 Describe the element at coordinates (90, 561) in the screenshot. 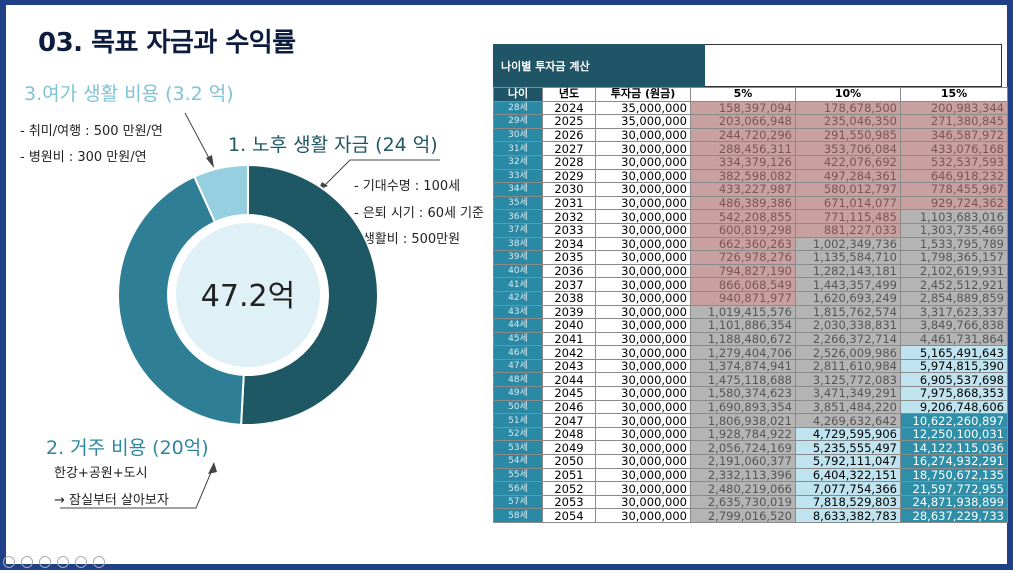

I see `slide-controls` at that location.